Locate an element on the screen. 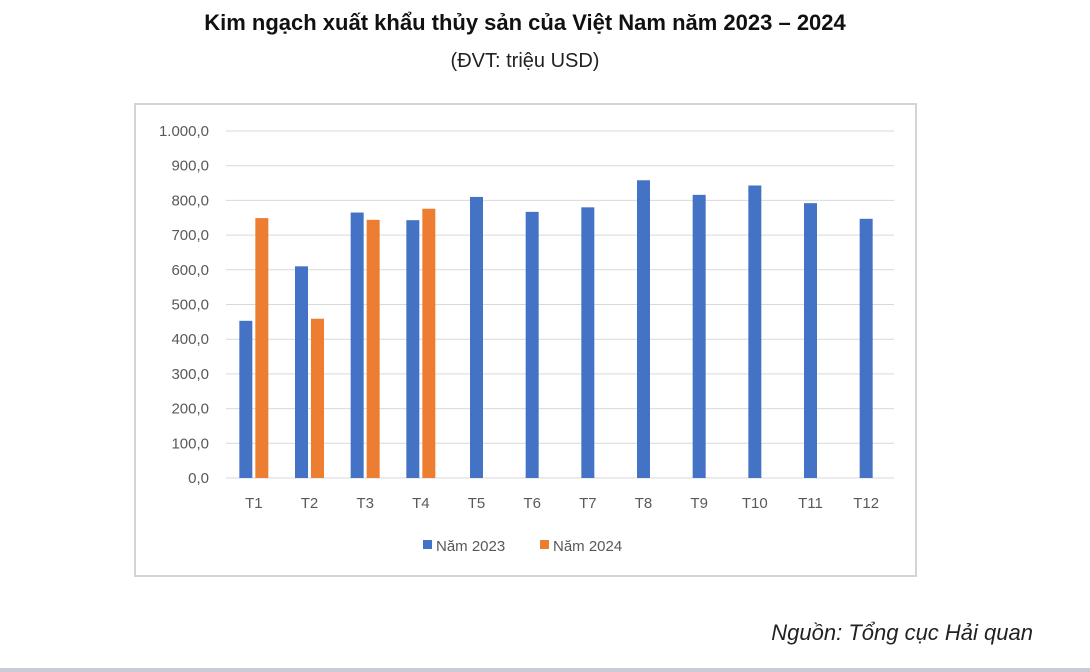 Image resolution: width=1090 pixels, height=672 pixels. bar-2024-t4 is located at coordinates (429, 343).